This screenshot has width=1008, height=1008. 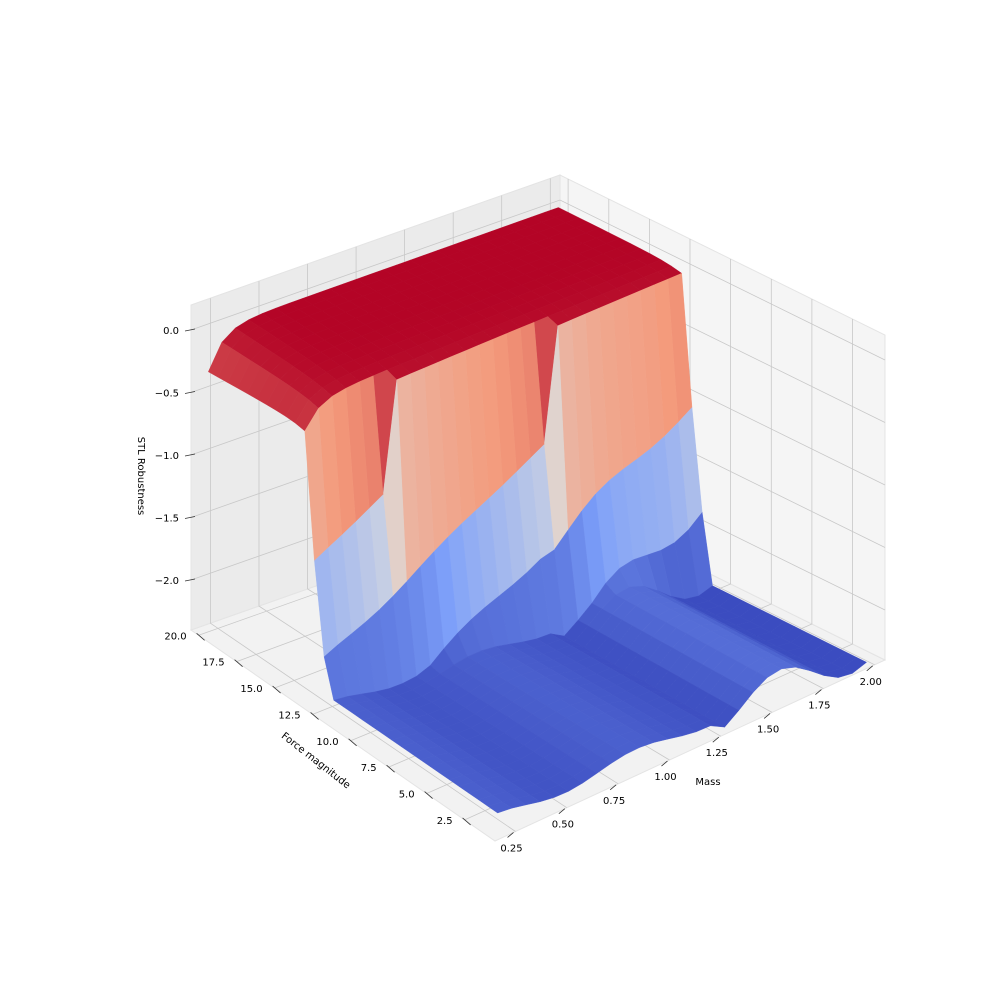 What do you see at coordinates (819, 706) in the screenshot?
I see `x-tick-label: 1.75` at bounding box center [819, 706].